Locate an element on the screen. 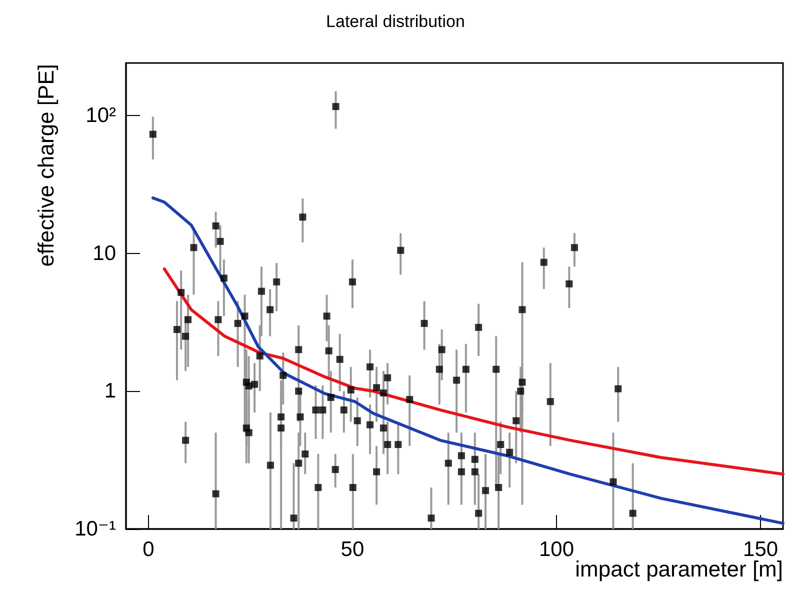  y-tick-label: 10² is located at coordinates (101, 115).